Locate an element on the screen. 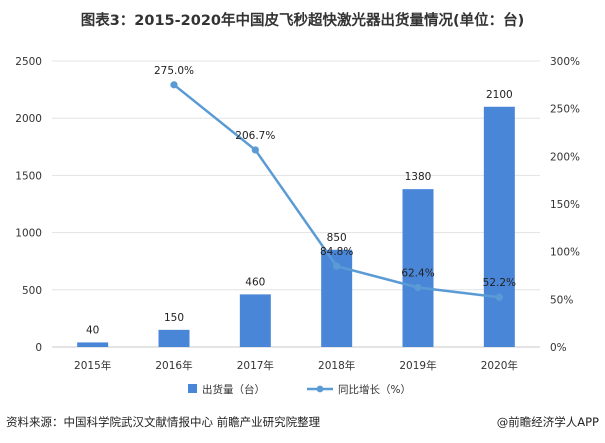  y-left-tick-label: 0 is located at coordinates (38, 348).